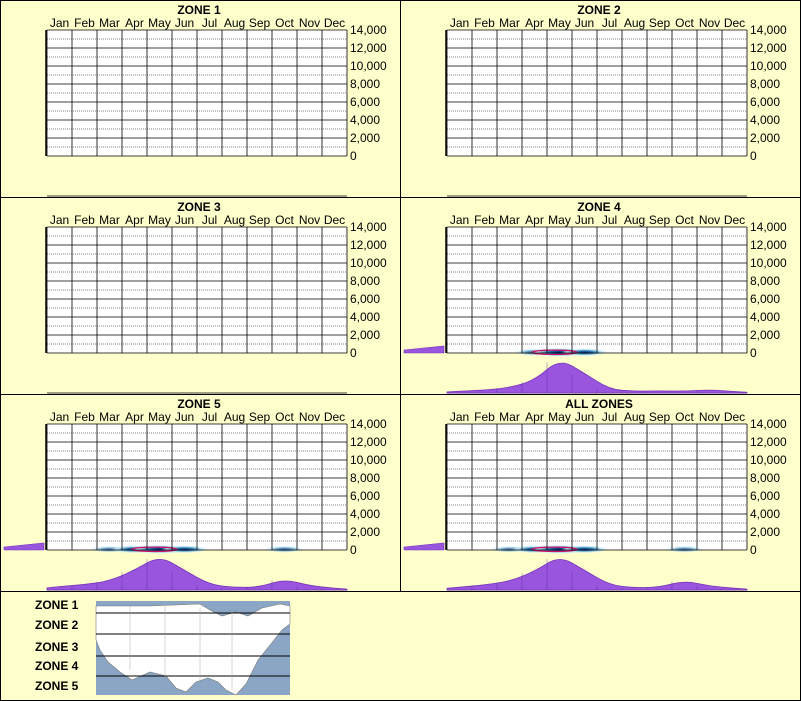 Image resolution: width=801 pixels, height=701 pixels. Describe the element at coordinates (199, 207) in the screenshot. I see `panel-title: ZONE 3` at that location.